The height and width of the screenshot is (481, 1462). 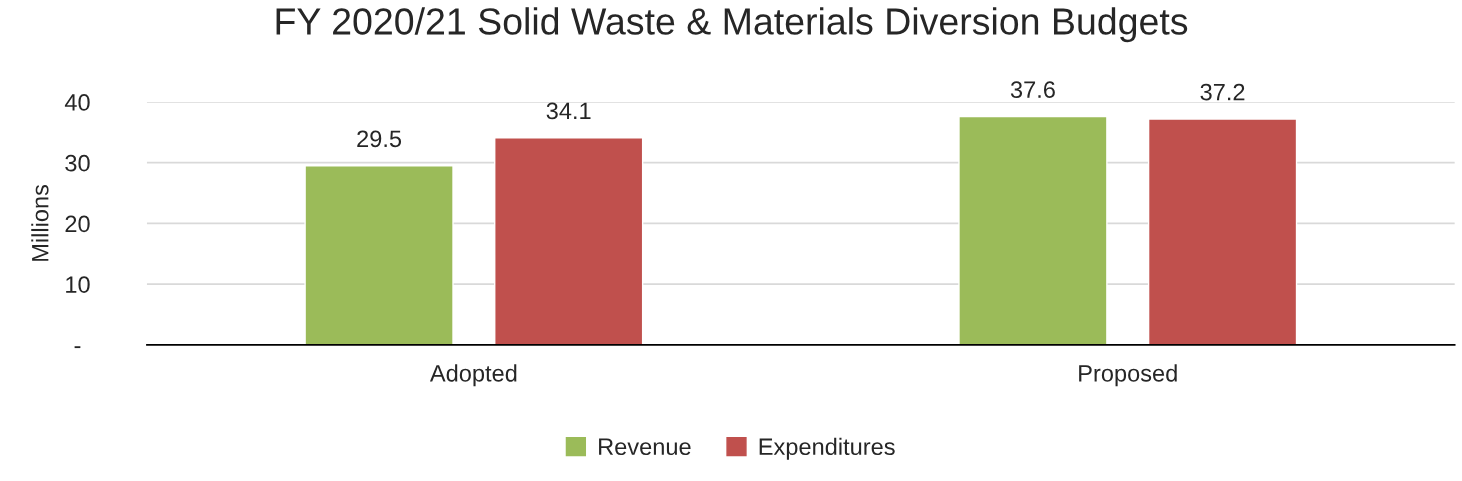 I want to click on data-label: 29.5, so click(x=379, y=139).